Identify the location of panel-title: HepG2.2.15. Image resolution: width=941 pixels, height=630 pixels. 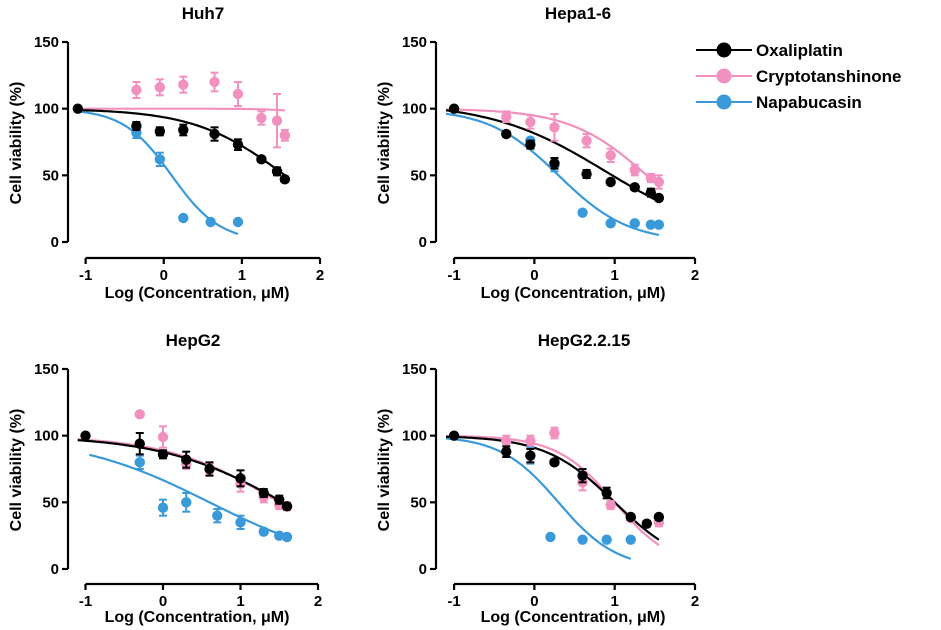
(584, 340).